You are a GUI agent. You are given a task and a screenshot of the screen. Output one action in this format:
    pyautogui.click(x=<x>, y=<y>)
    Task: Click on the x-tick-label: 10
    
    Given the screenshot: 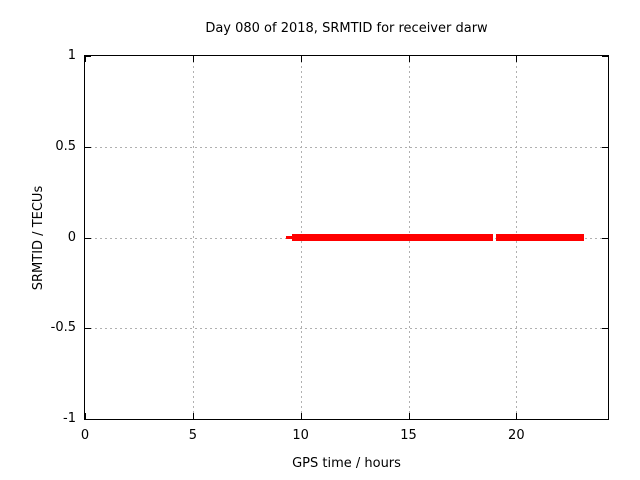 What is the action you would take?
    pyautogui.click(x=300, y=435)
    